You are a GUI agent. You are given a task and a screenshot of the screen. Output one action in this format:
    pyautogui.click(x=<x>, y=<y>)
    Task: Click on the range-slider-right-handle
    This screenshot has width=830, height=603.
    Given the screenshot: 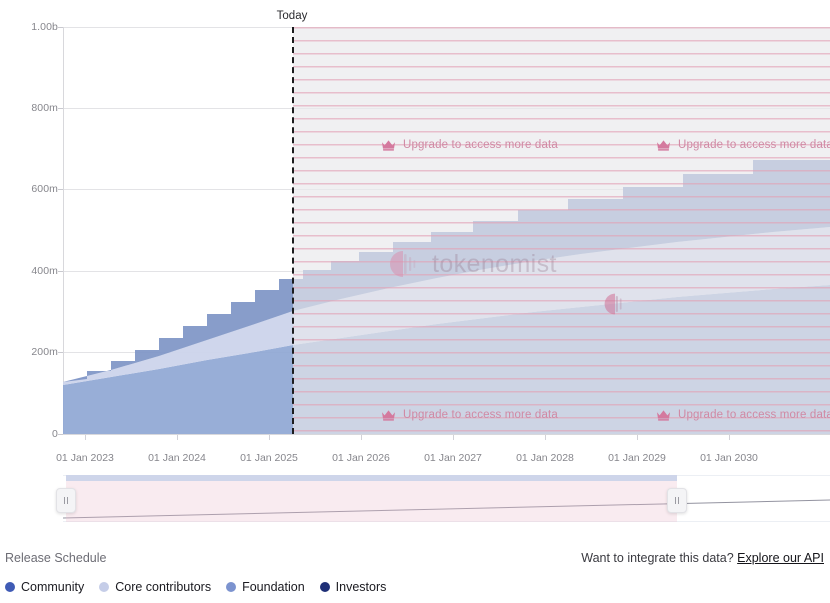 What is the action you would take?
    pyautogui.click(x=677, y=500)
    